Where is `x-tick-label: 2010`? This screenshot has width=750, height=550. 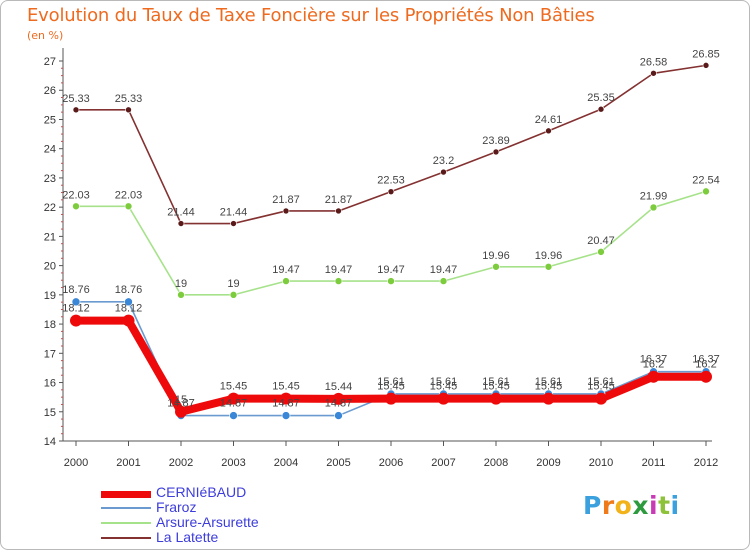
x-tick-label: 2010 is located at coordinates (601, 463).